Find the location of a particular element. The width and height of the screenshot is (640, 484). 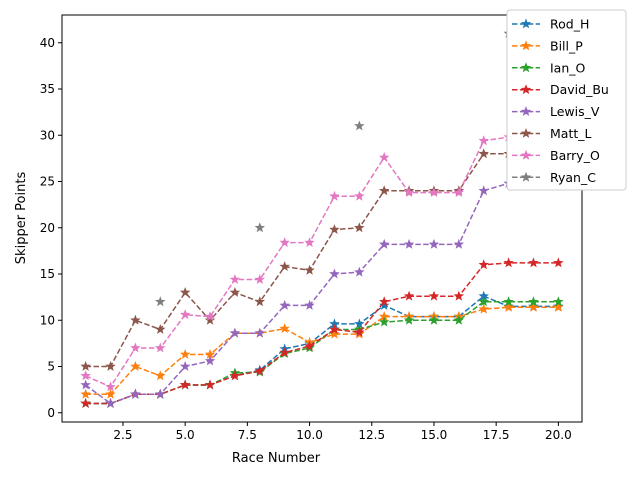

x-tick-label: 12.5 is located at coordinates (371, 435).